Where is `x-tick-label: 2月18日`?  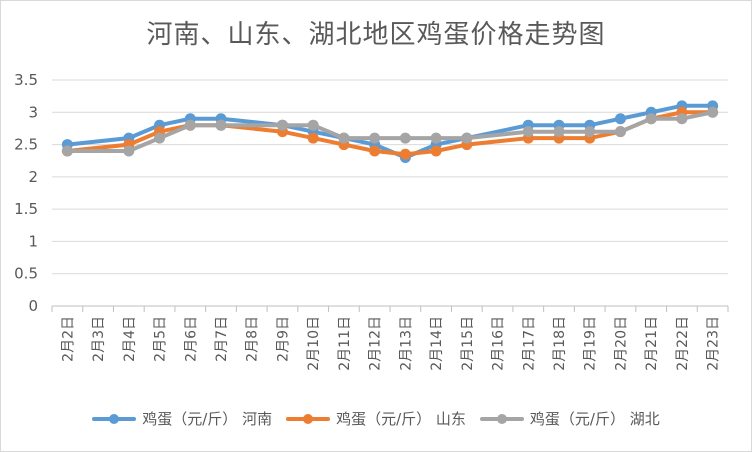 x-tick-label: 2月18日 is located at coordinates (560, 343).